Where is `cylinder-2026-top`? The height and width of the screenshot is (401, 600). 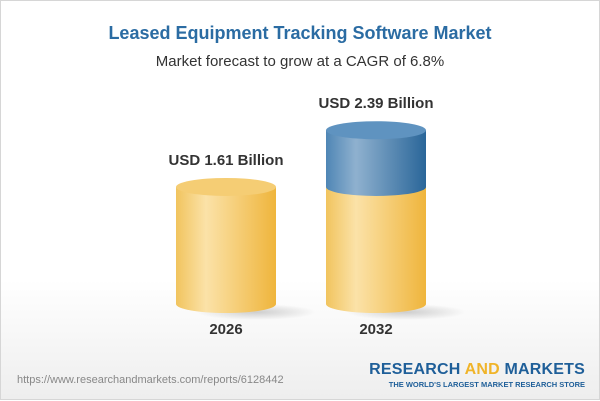 cylinder-2026-top is located at coordinates (226, 186).